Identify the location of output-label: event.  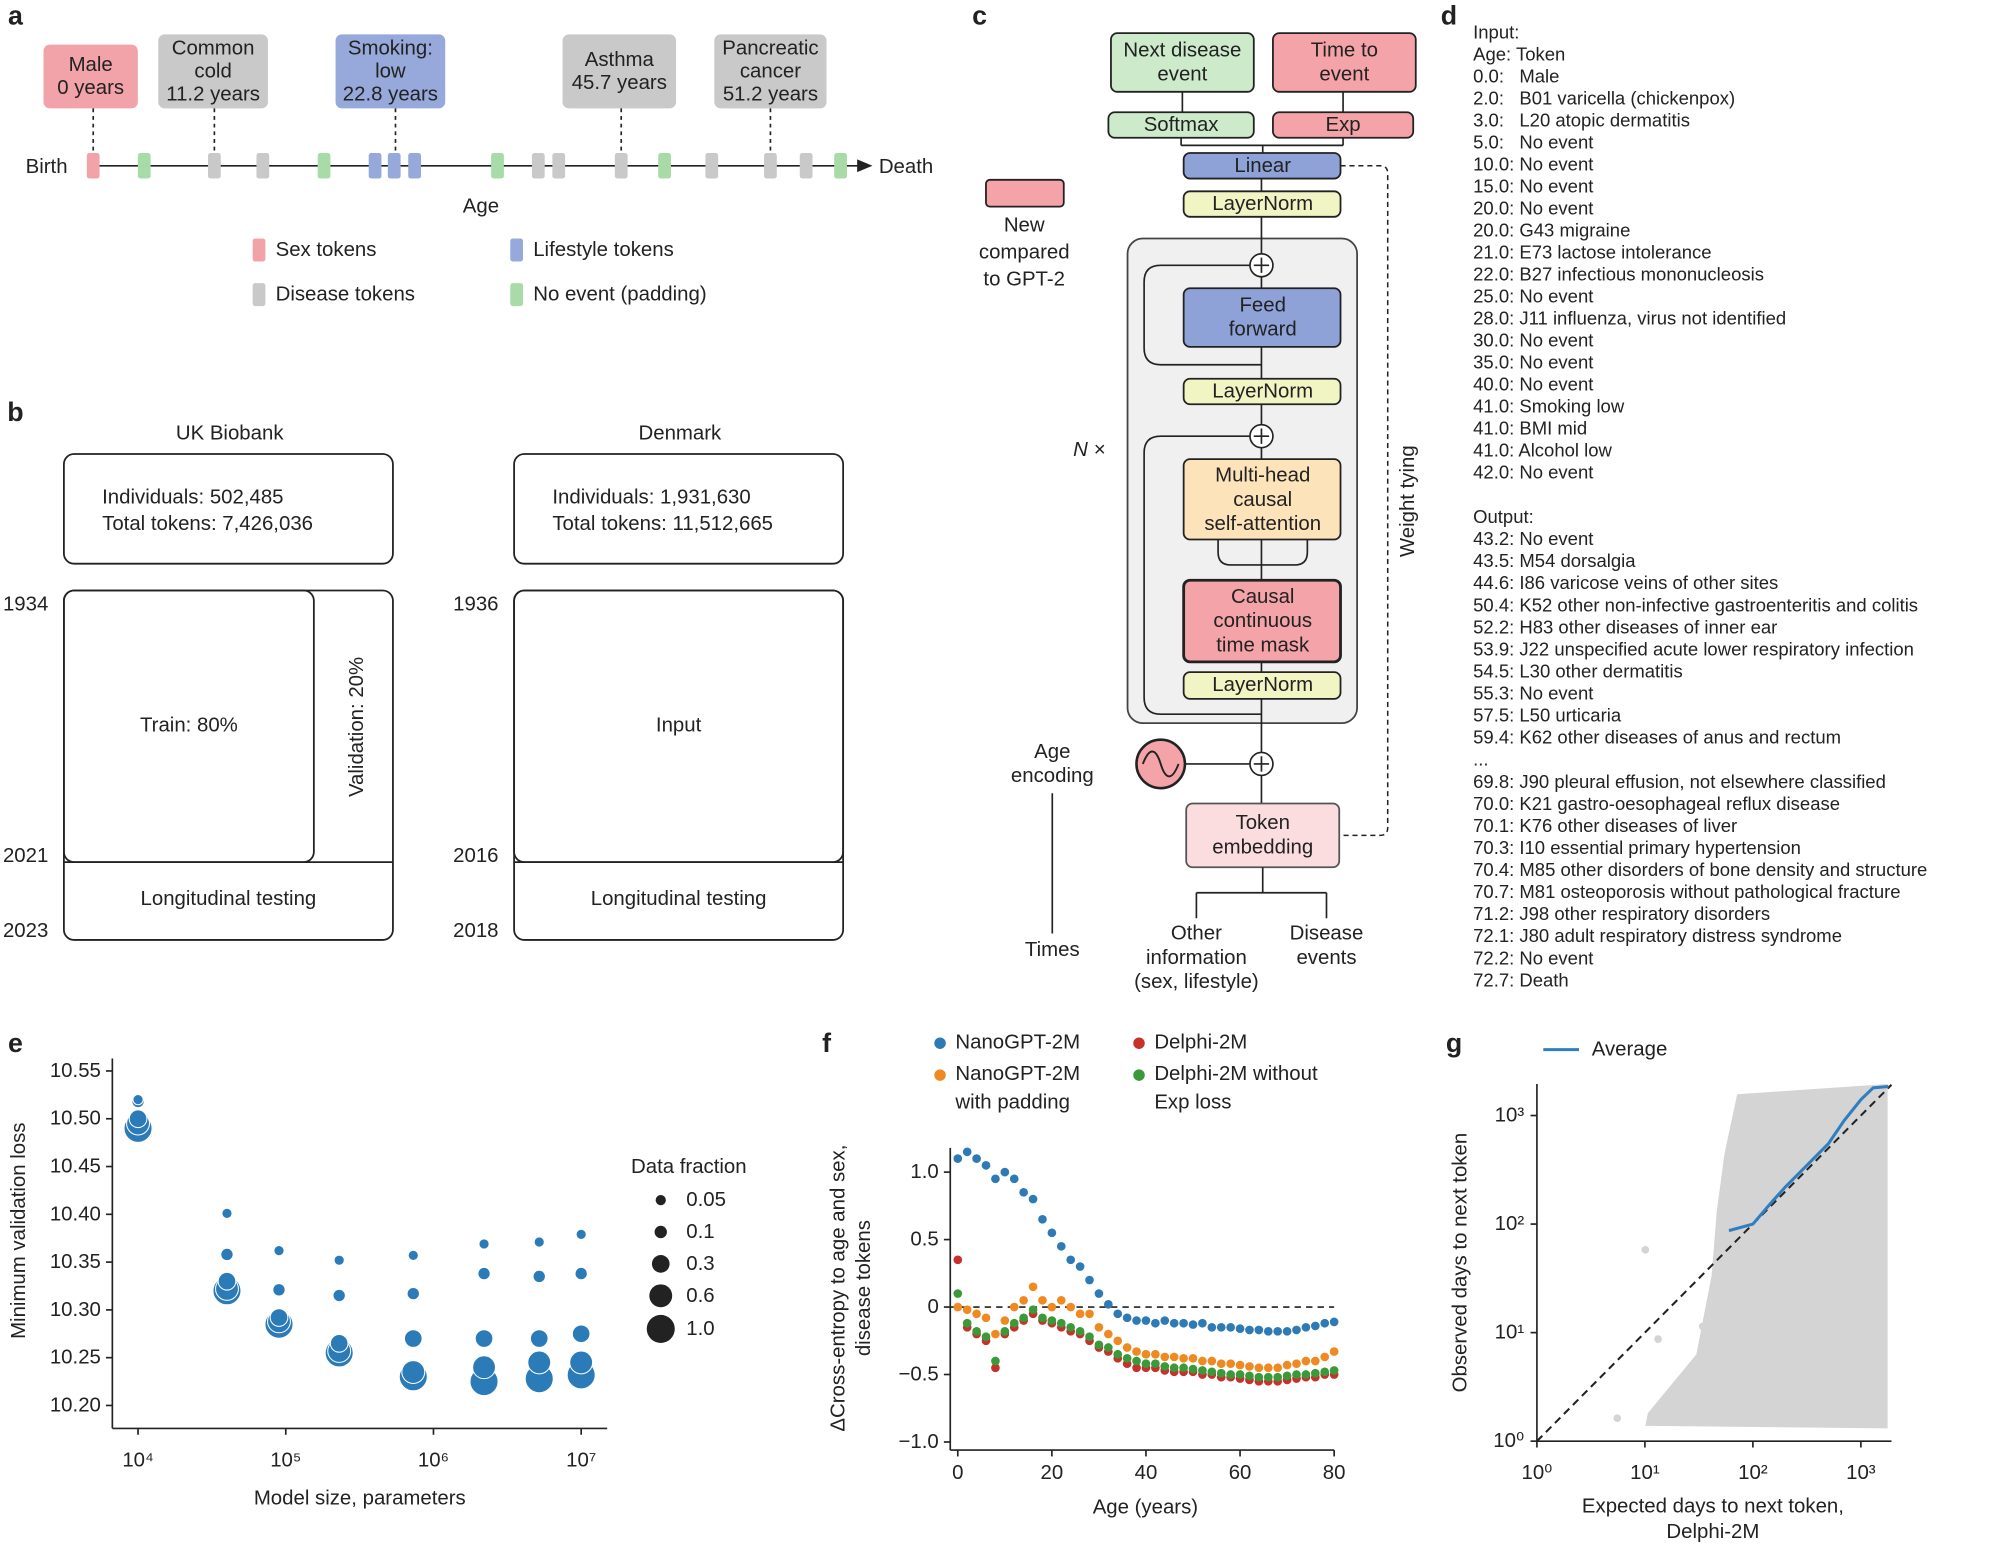
(1182, 75).